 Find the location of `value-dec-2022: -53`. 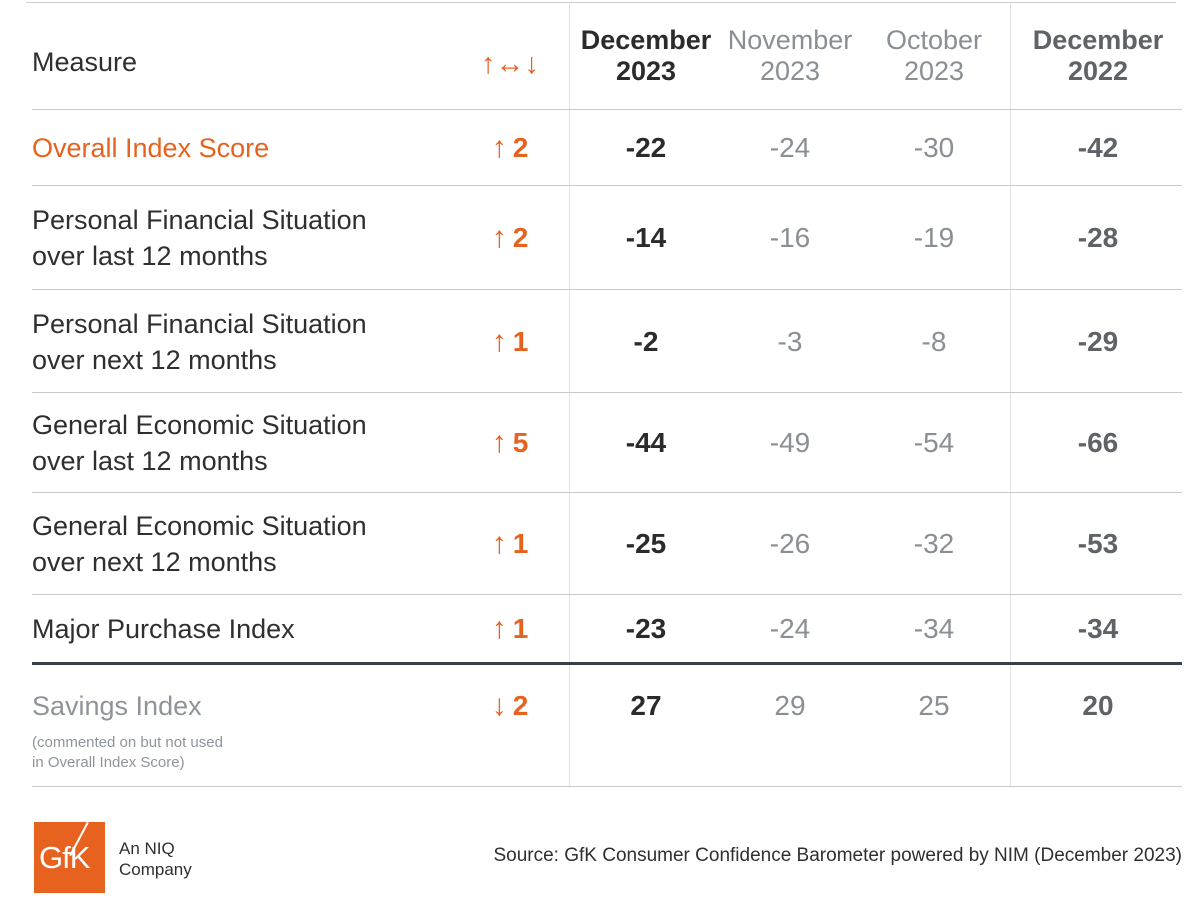

value-dec-2022: -53 is located at coordinates (1098, 543).